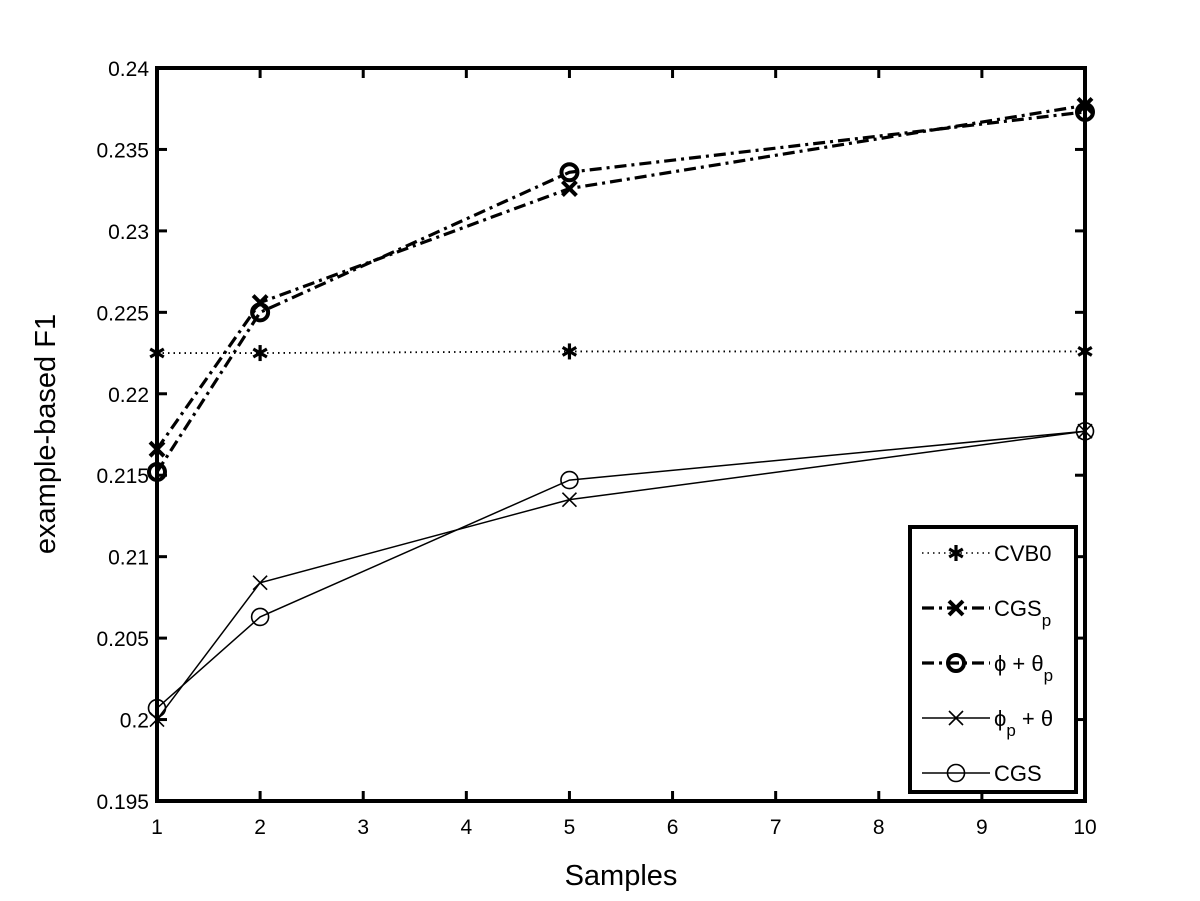  What do you see at coordinates (986, 553) in the screenshot?
I see `legend-entry: CVB0` at bounding box center [986, 553].